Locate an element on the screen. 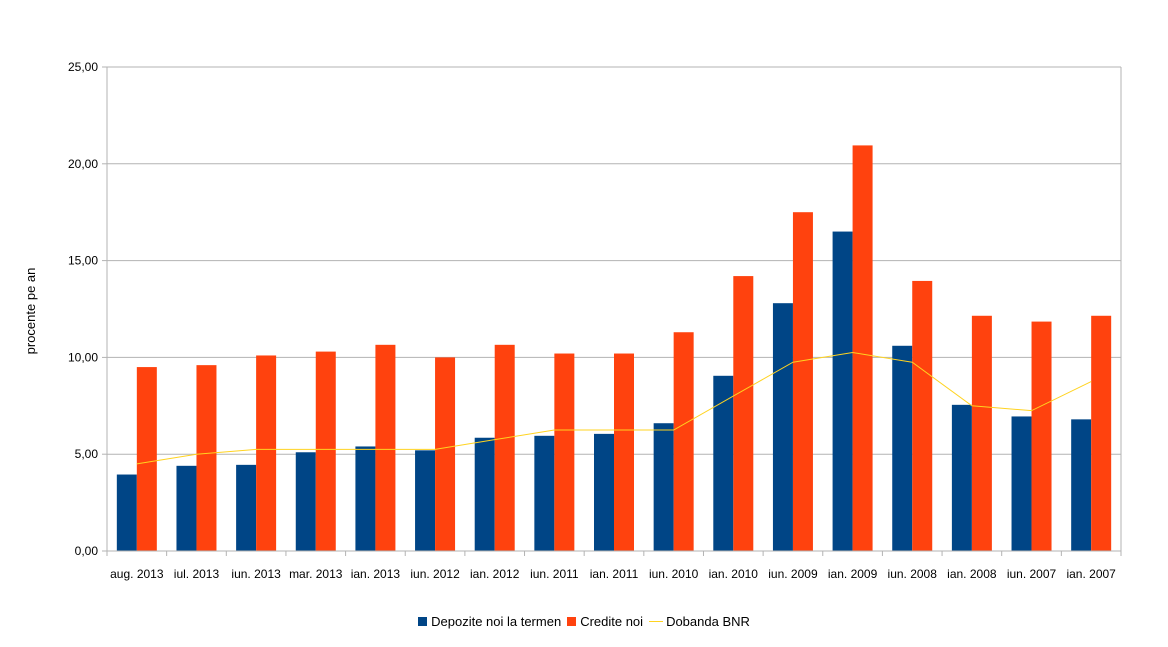 This screenshot has height=647, width=1168. x-tick-label: iul. 2013 is located at coordinates (197, 574).